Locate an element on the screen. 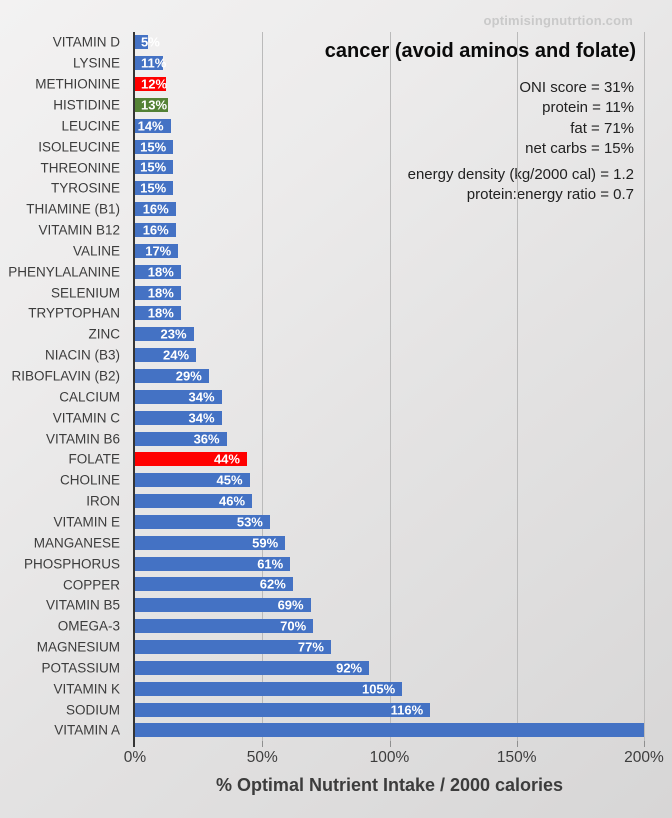  value-label: 116% is located at coordinates (407, 710).